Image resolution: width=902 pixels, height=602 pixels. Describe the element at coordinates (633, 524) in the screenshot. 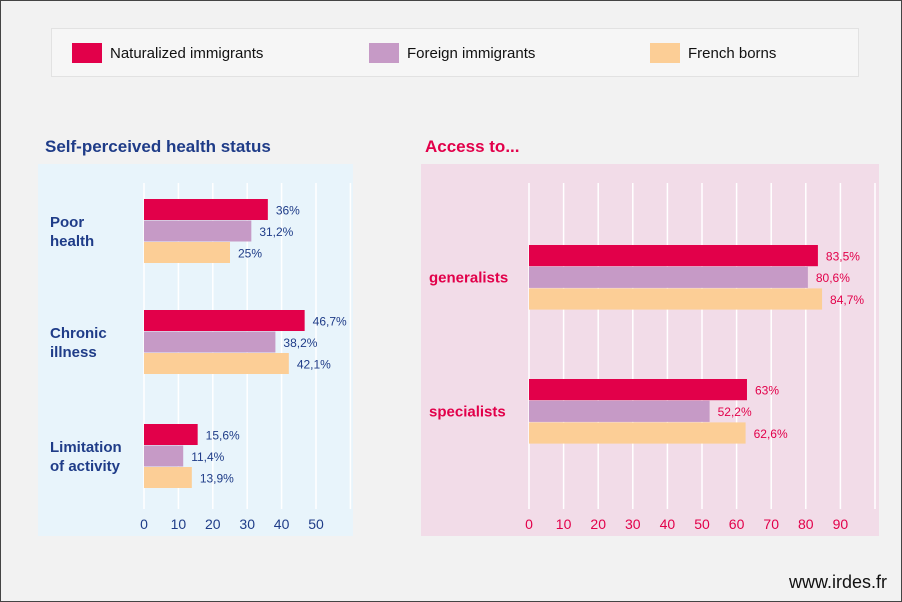

I see `access-tick-label: 30` at that location.